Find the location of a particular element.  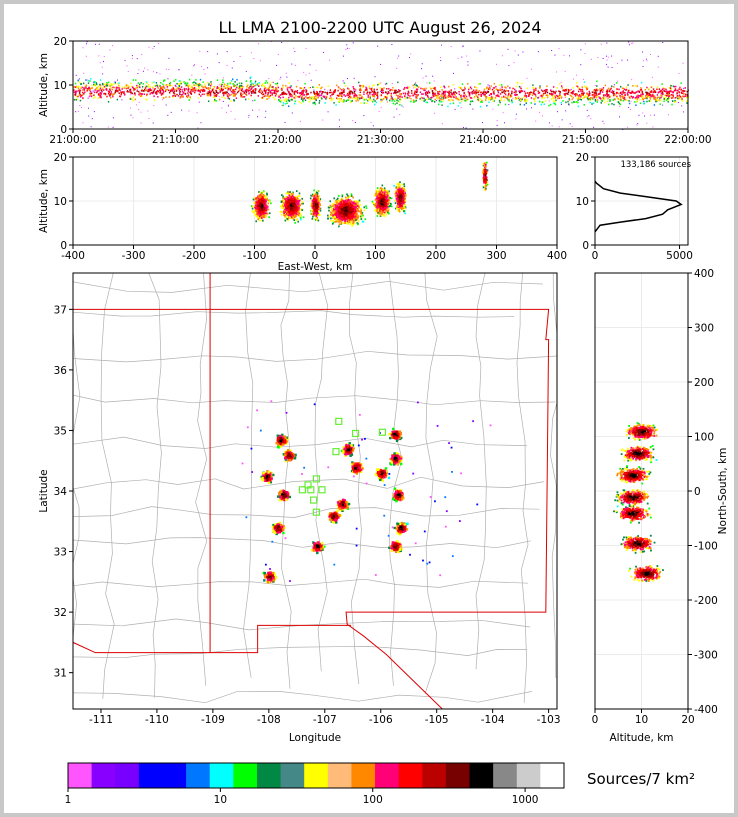

time-height-xtick-label: 21:40:00 is located at coordinates (482, 140).